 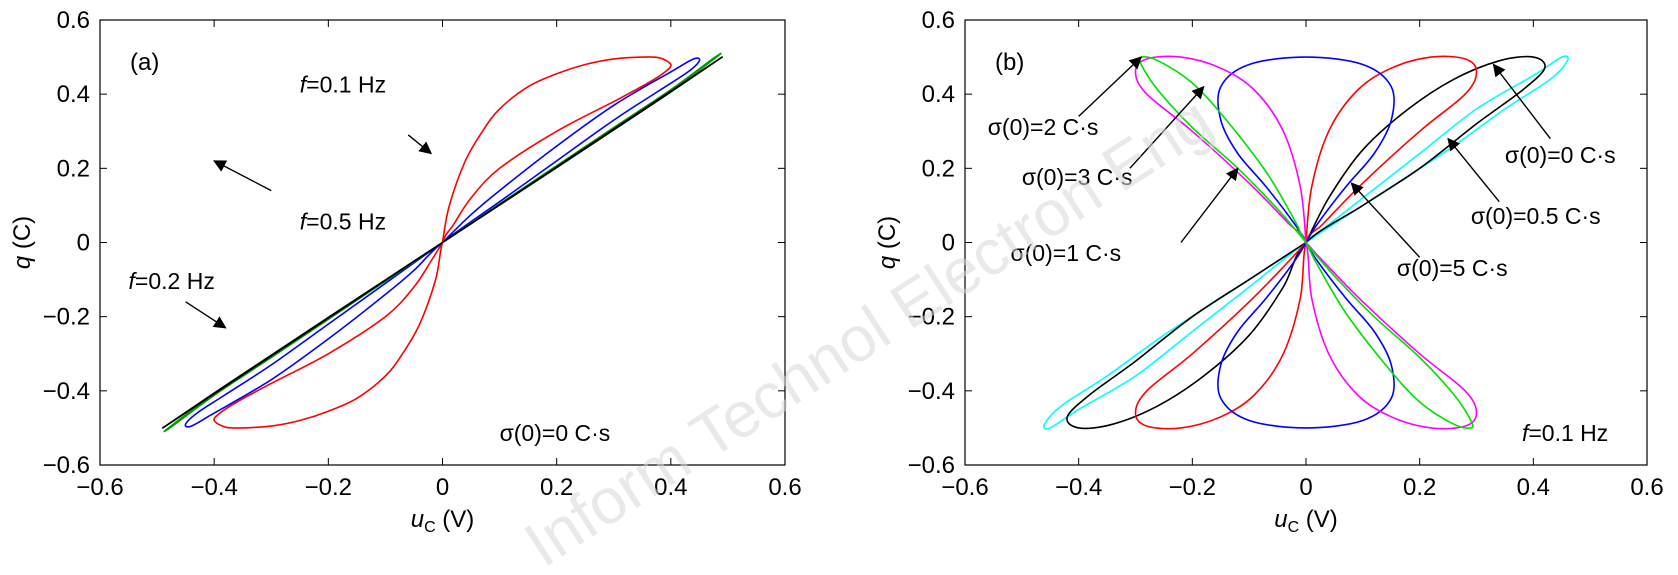 I want to click on annotation-label: σ(0)=2 C·s, so click(x=1043, y=127).